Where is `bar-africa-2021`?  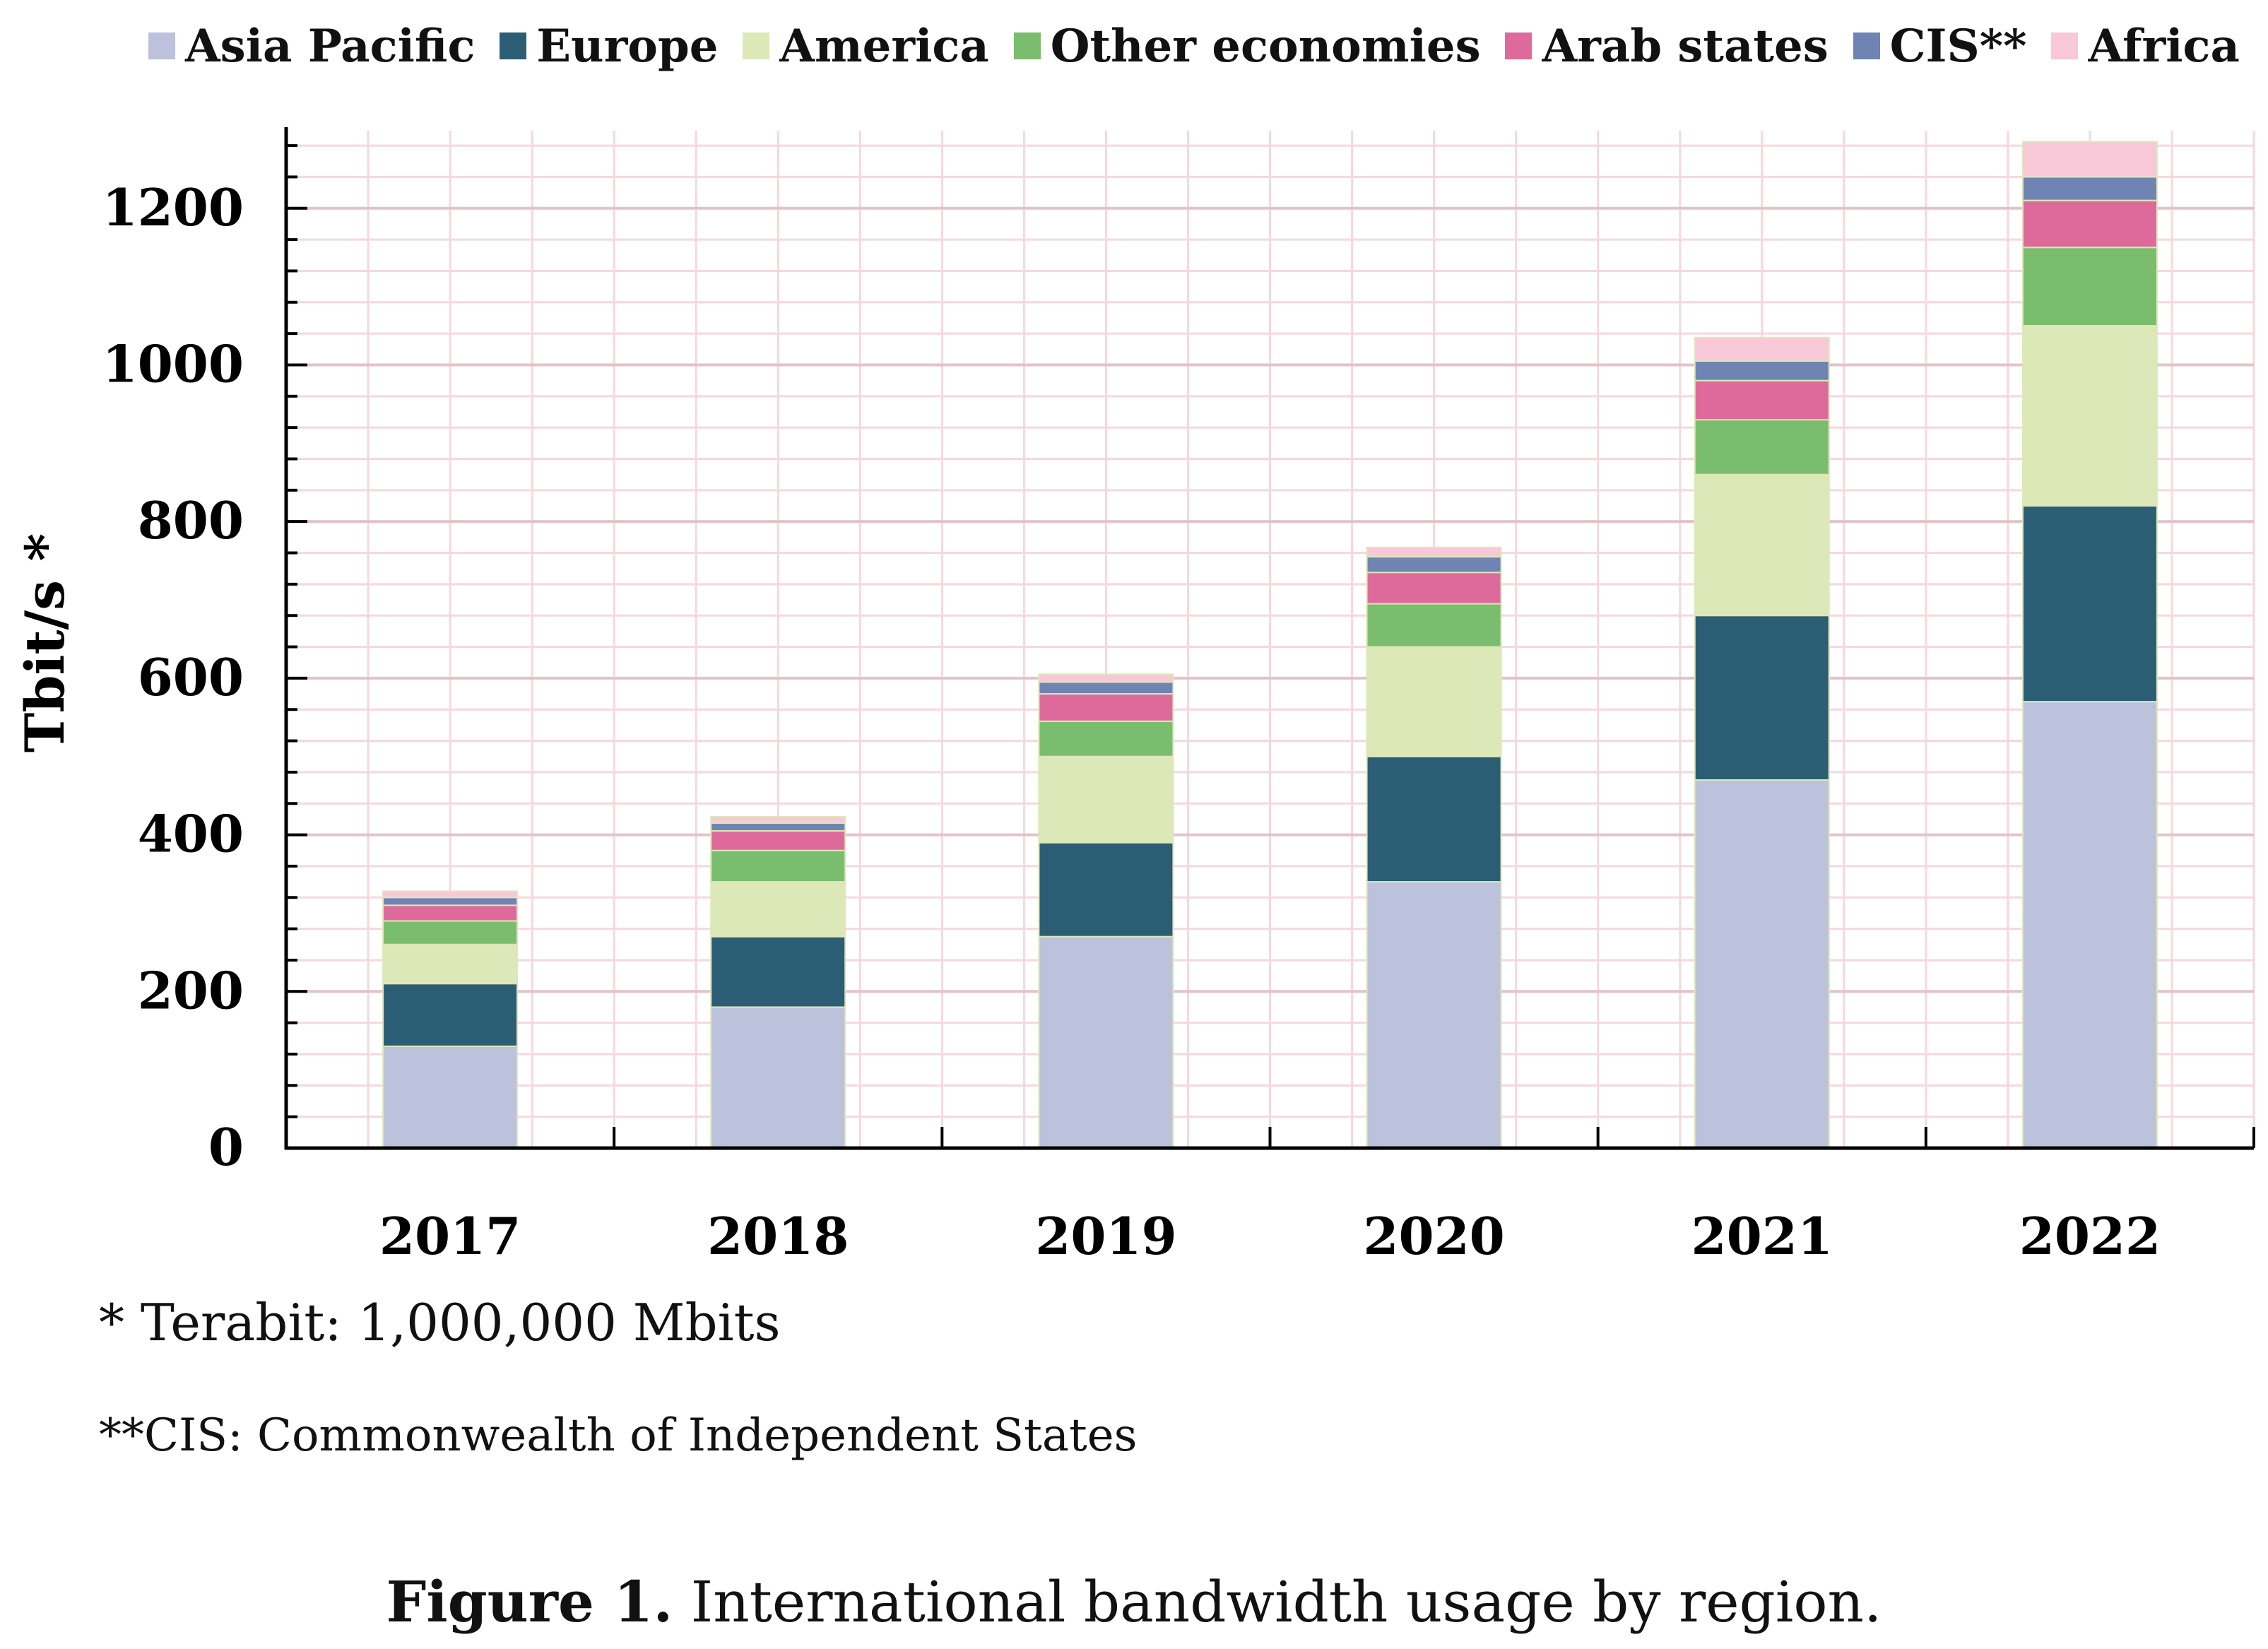
bar-africa-2021 is located at coordinates (1762, 349).